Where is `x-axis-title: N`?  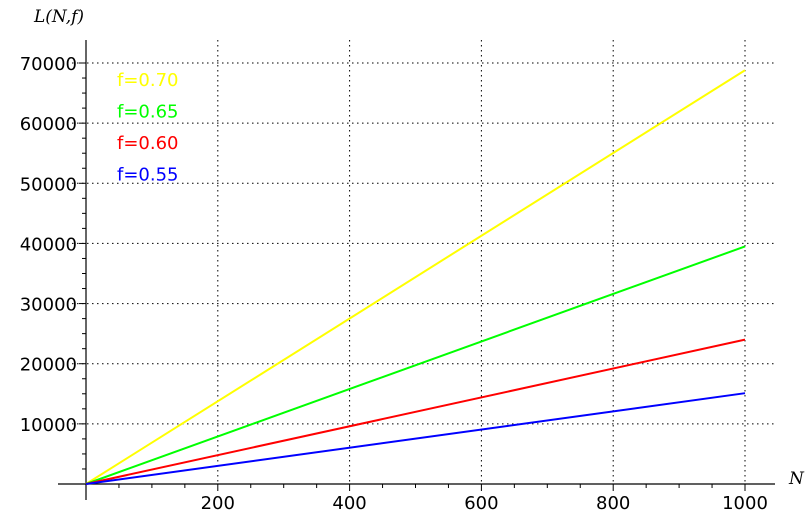 x-axis-title: N is located at coordinates (796, 479).